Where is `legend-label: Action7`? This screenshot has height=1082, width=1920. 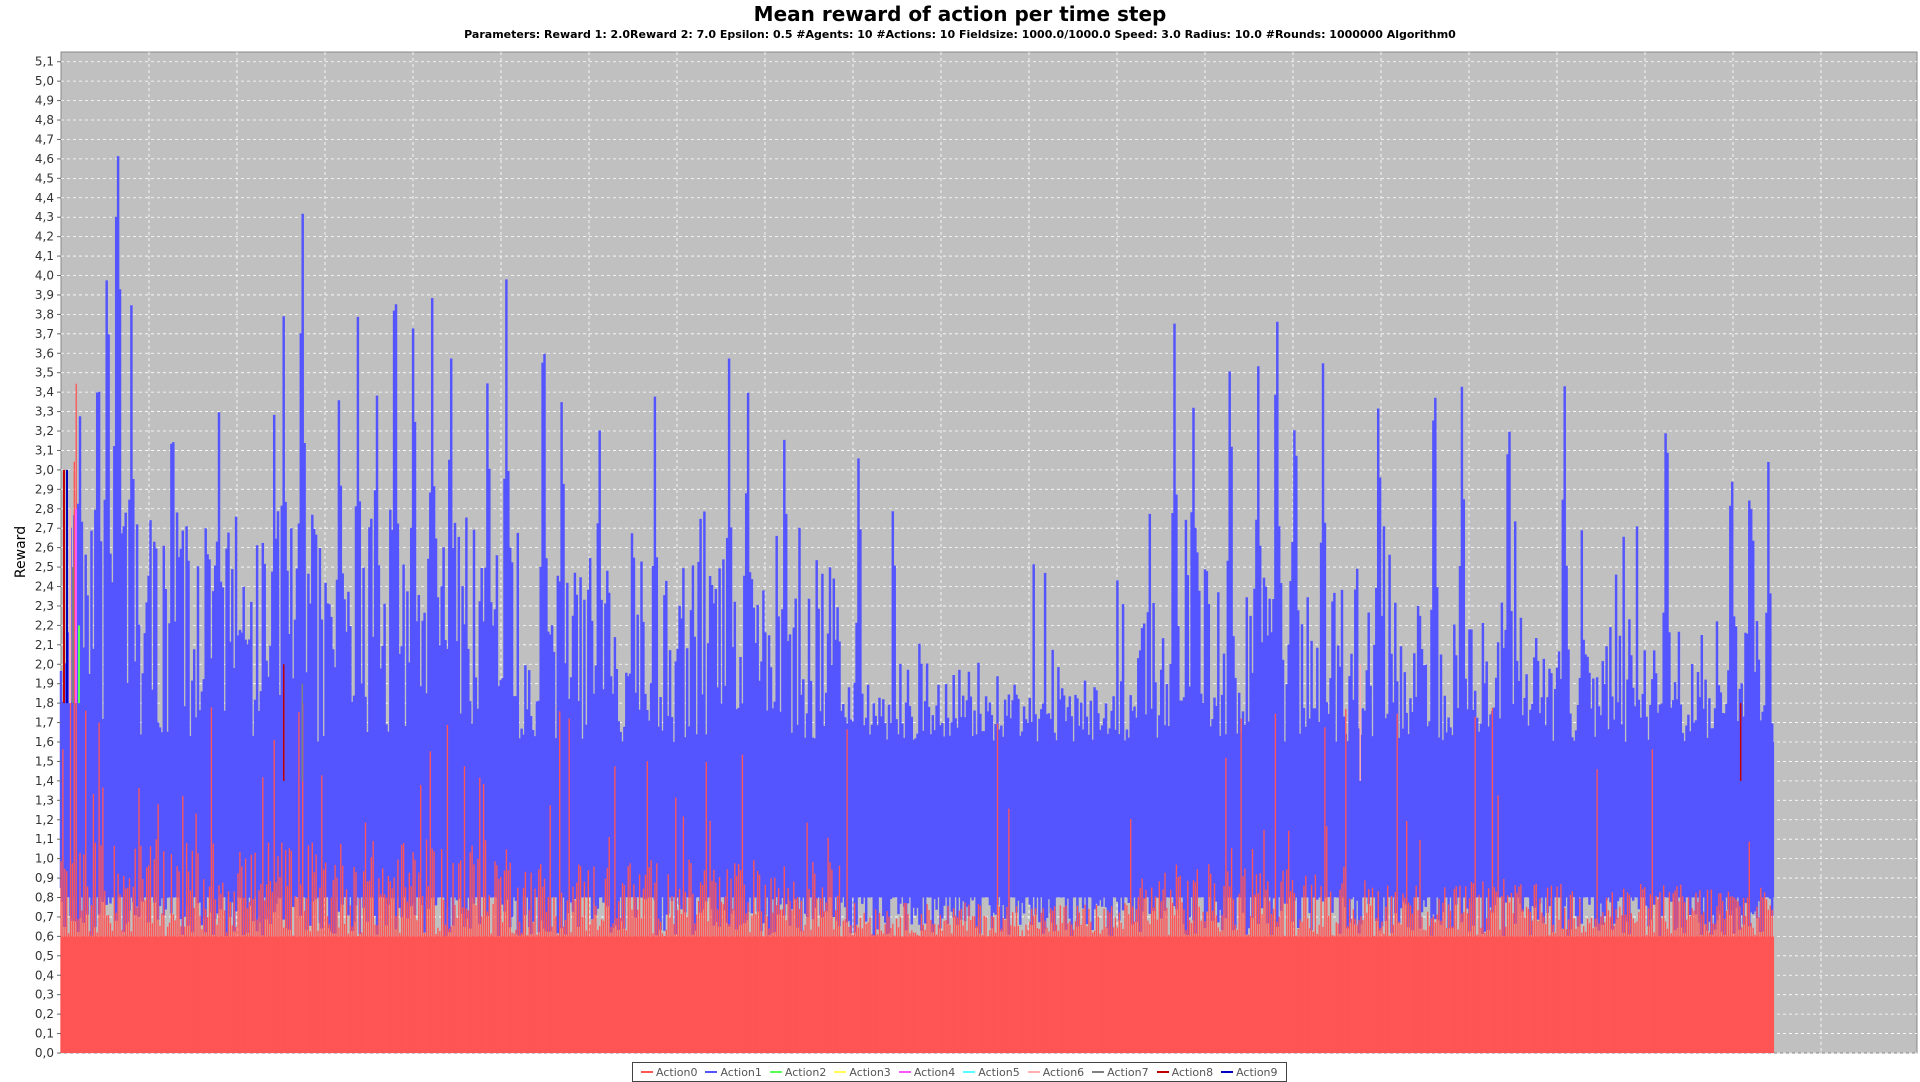 legend-label: Action7 is located at coordinates (1128, 1072).